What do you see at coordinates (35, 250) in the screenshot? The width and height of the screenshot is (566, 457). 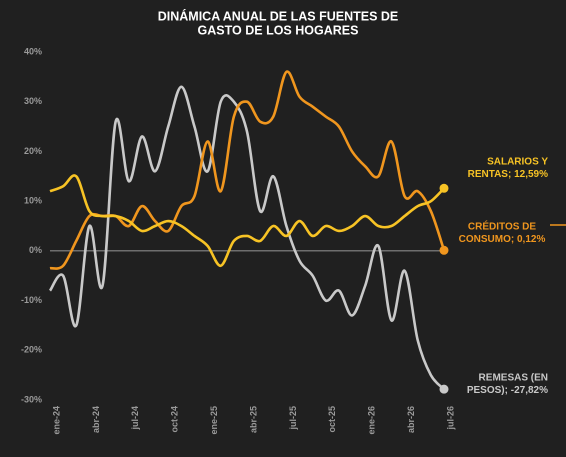 I see `y-tick-label: 0%` at bounding box center [35, 250].